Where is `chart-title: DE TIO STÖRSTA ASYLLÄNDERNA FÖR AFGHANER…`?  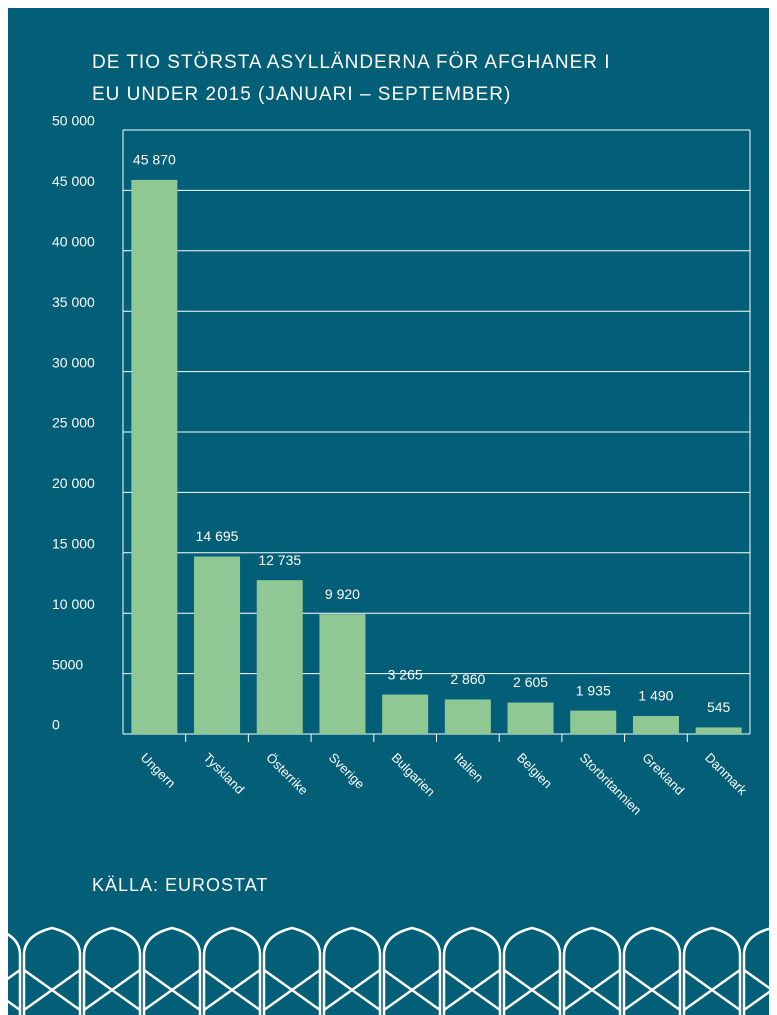
chart-title: DE TIO STÖRSTA ASYLLÄNDERNA FÖR AFGHANER… is located at coordinates (351, 62).